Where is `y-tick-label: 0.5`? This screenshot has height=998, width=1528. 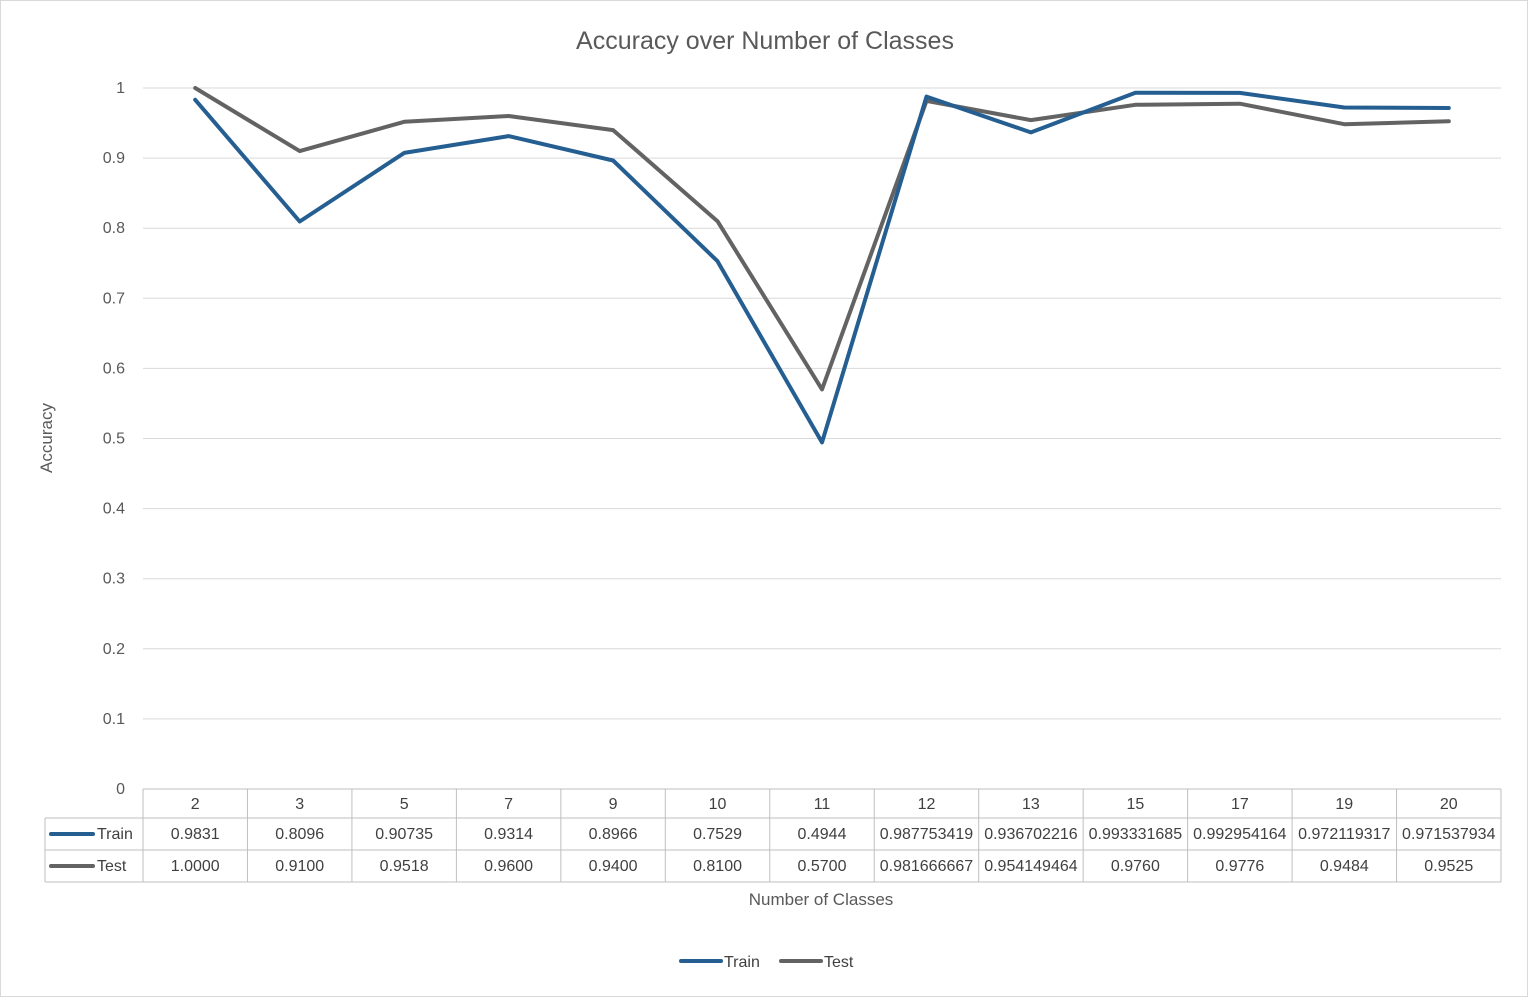
y-tick-label: 0.5 is located at coordinates (114, 439).